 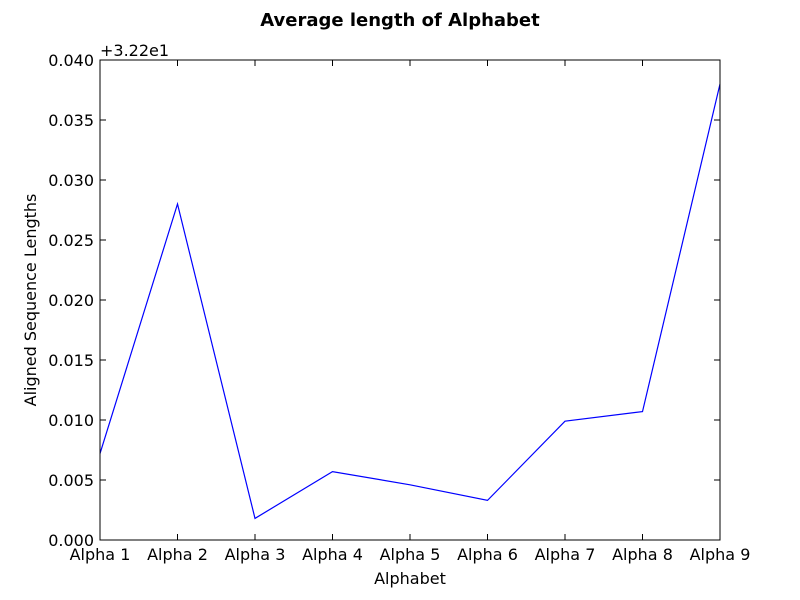 What do you see at coordinates (642, 554) in the screenshot?
I see `x-tick-label: Alpha 8` at bounding box center [642, 554].